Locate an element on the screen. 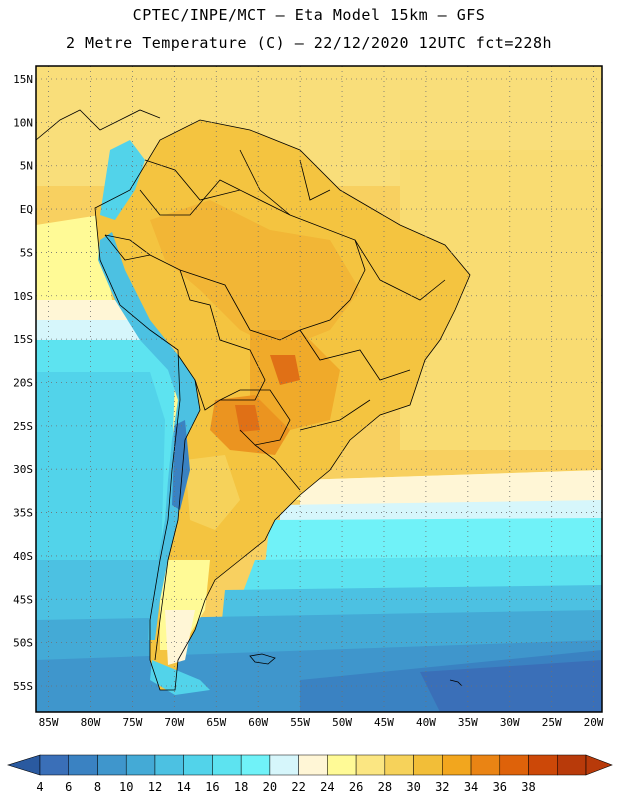 Image resolution: width=618 pixels, height=800 pixels. lon-label: 20W is located at coordinates (594, 722).